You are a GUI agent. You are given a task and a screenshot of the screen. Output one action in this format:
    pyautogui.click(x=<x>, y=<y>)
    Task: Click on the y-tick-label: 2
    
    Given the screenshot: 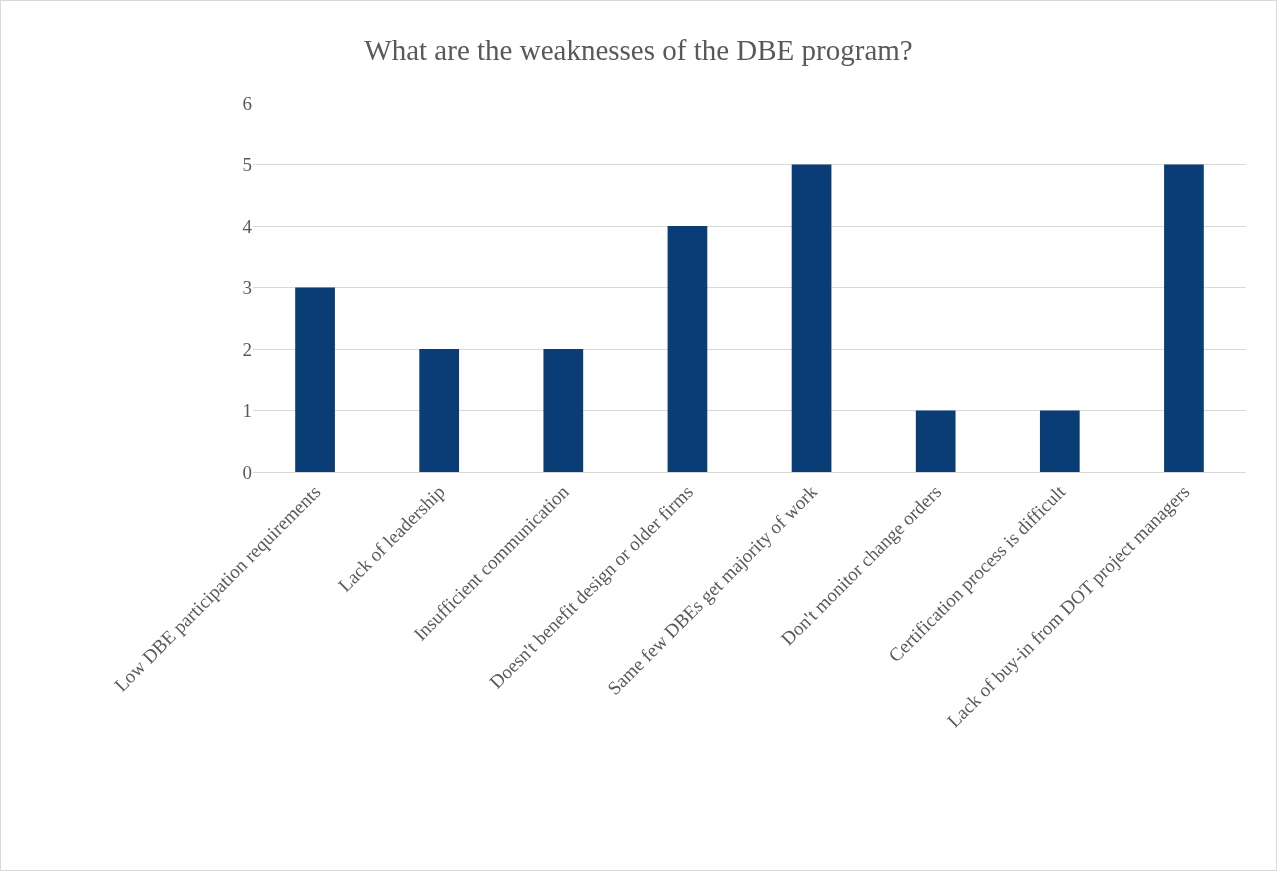 What is the action you would take?
    pyautogui.click(x=247, y=349)
    